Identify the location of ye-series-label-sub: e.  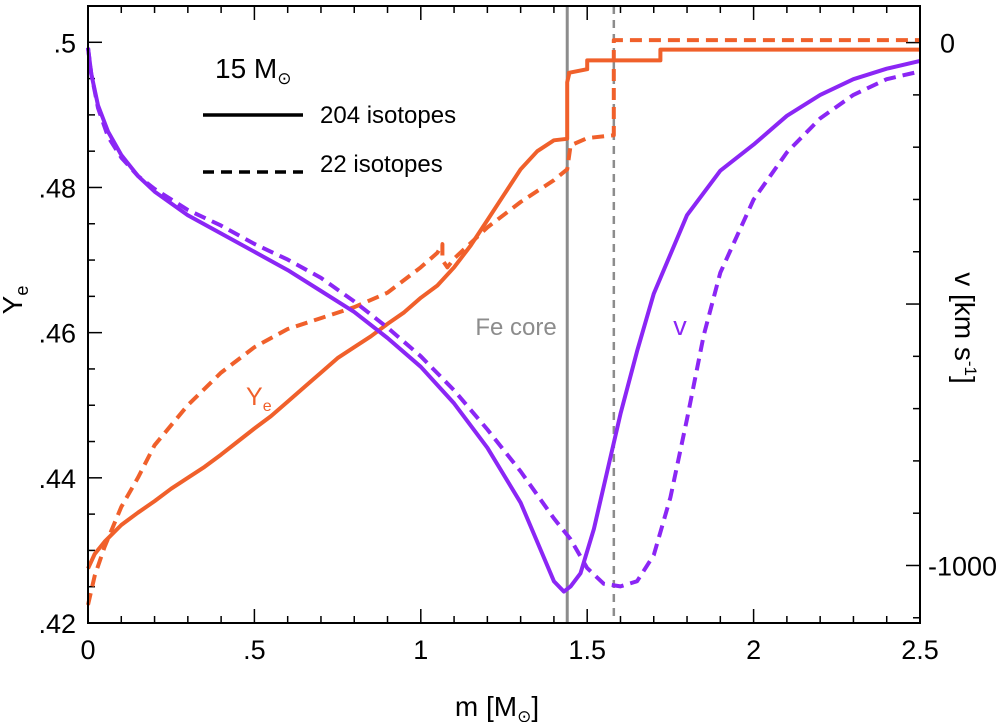
(267, 406).